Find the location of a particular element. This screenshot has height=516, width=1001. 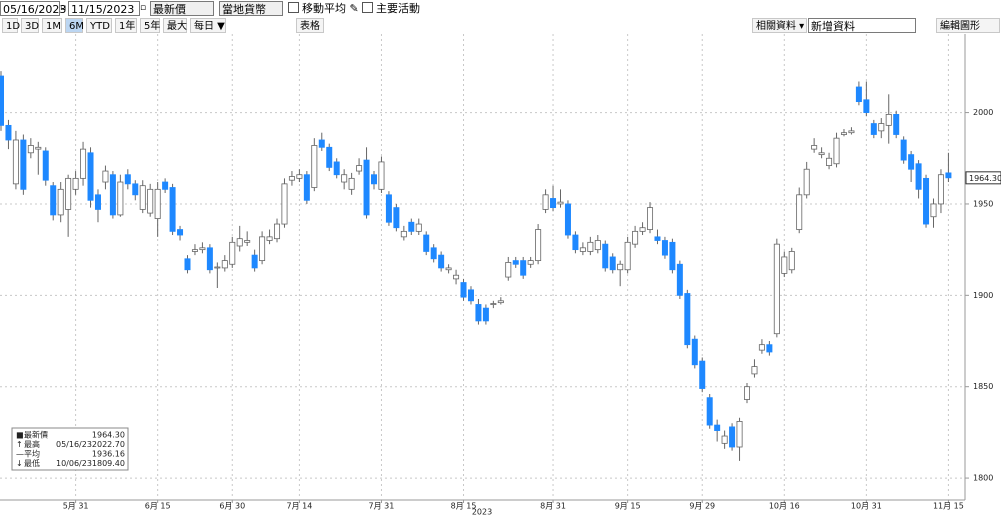

year-label: 2023 is located at coordinates (482, 512).